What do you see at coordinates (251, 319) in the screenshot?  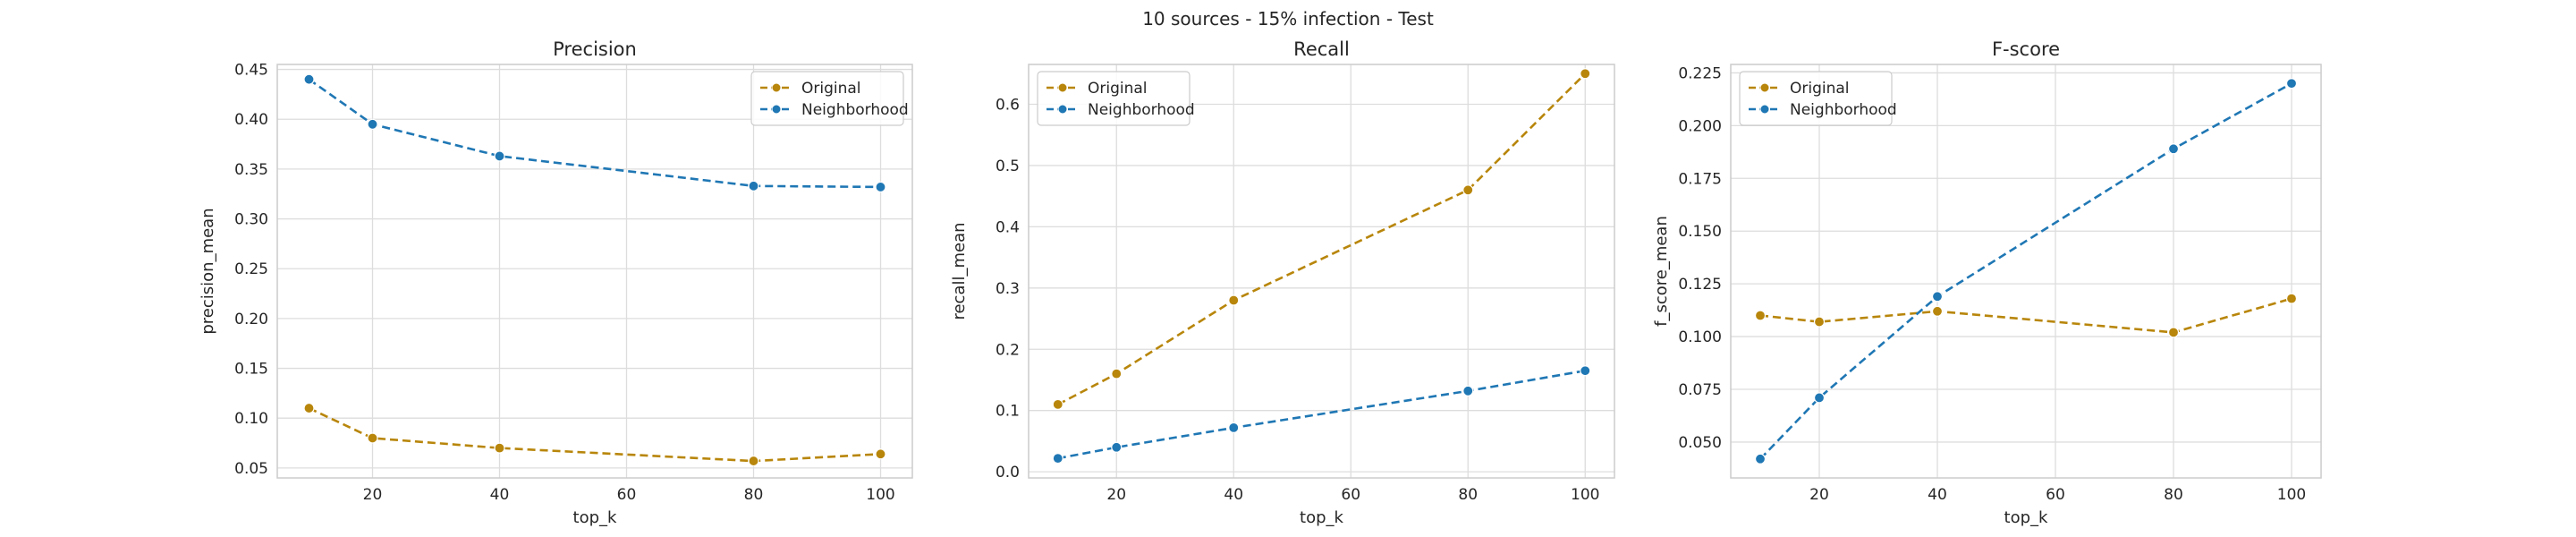 I see `precision-y-tick-label: 0.20` at bounding box center [251, 319].